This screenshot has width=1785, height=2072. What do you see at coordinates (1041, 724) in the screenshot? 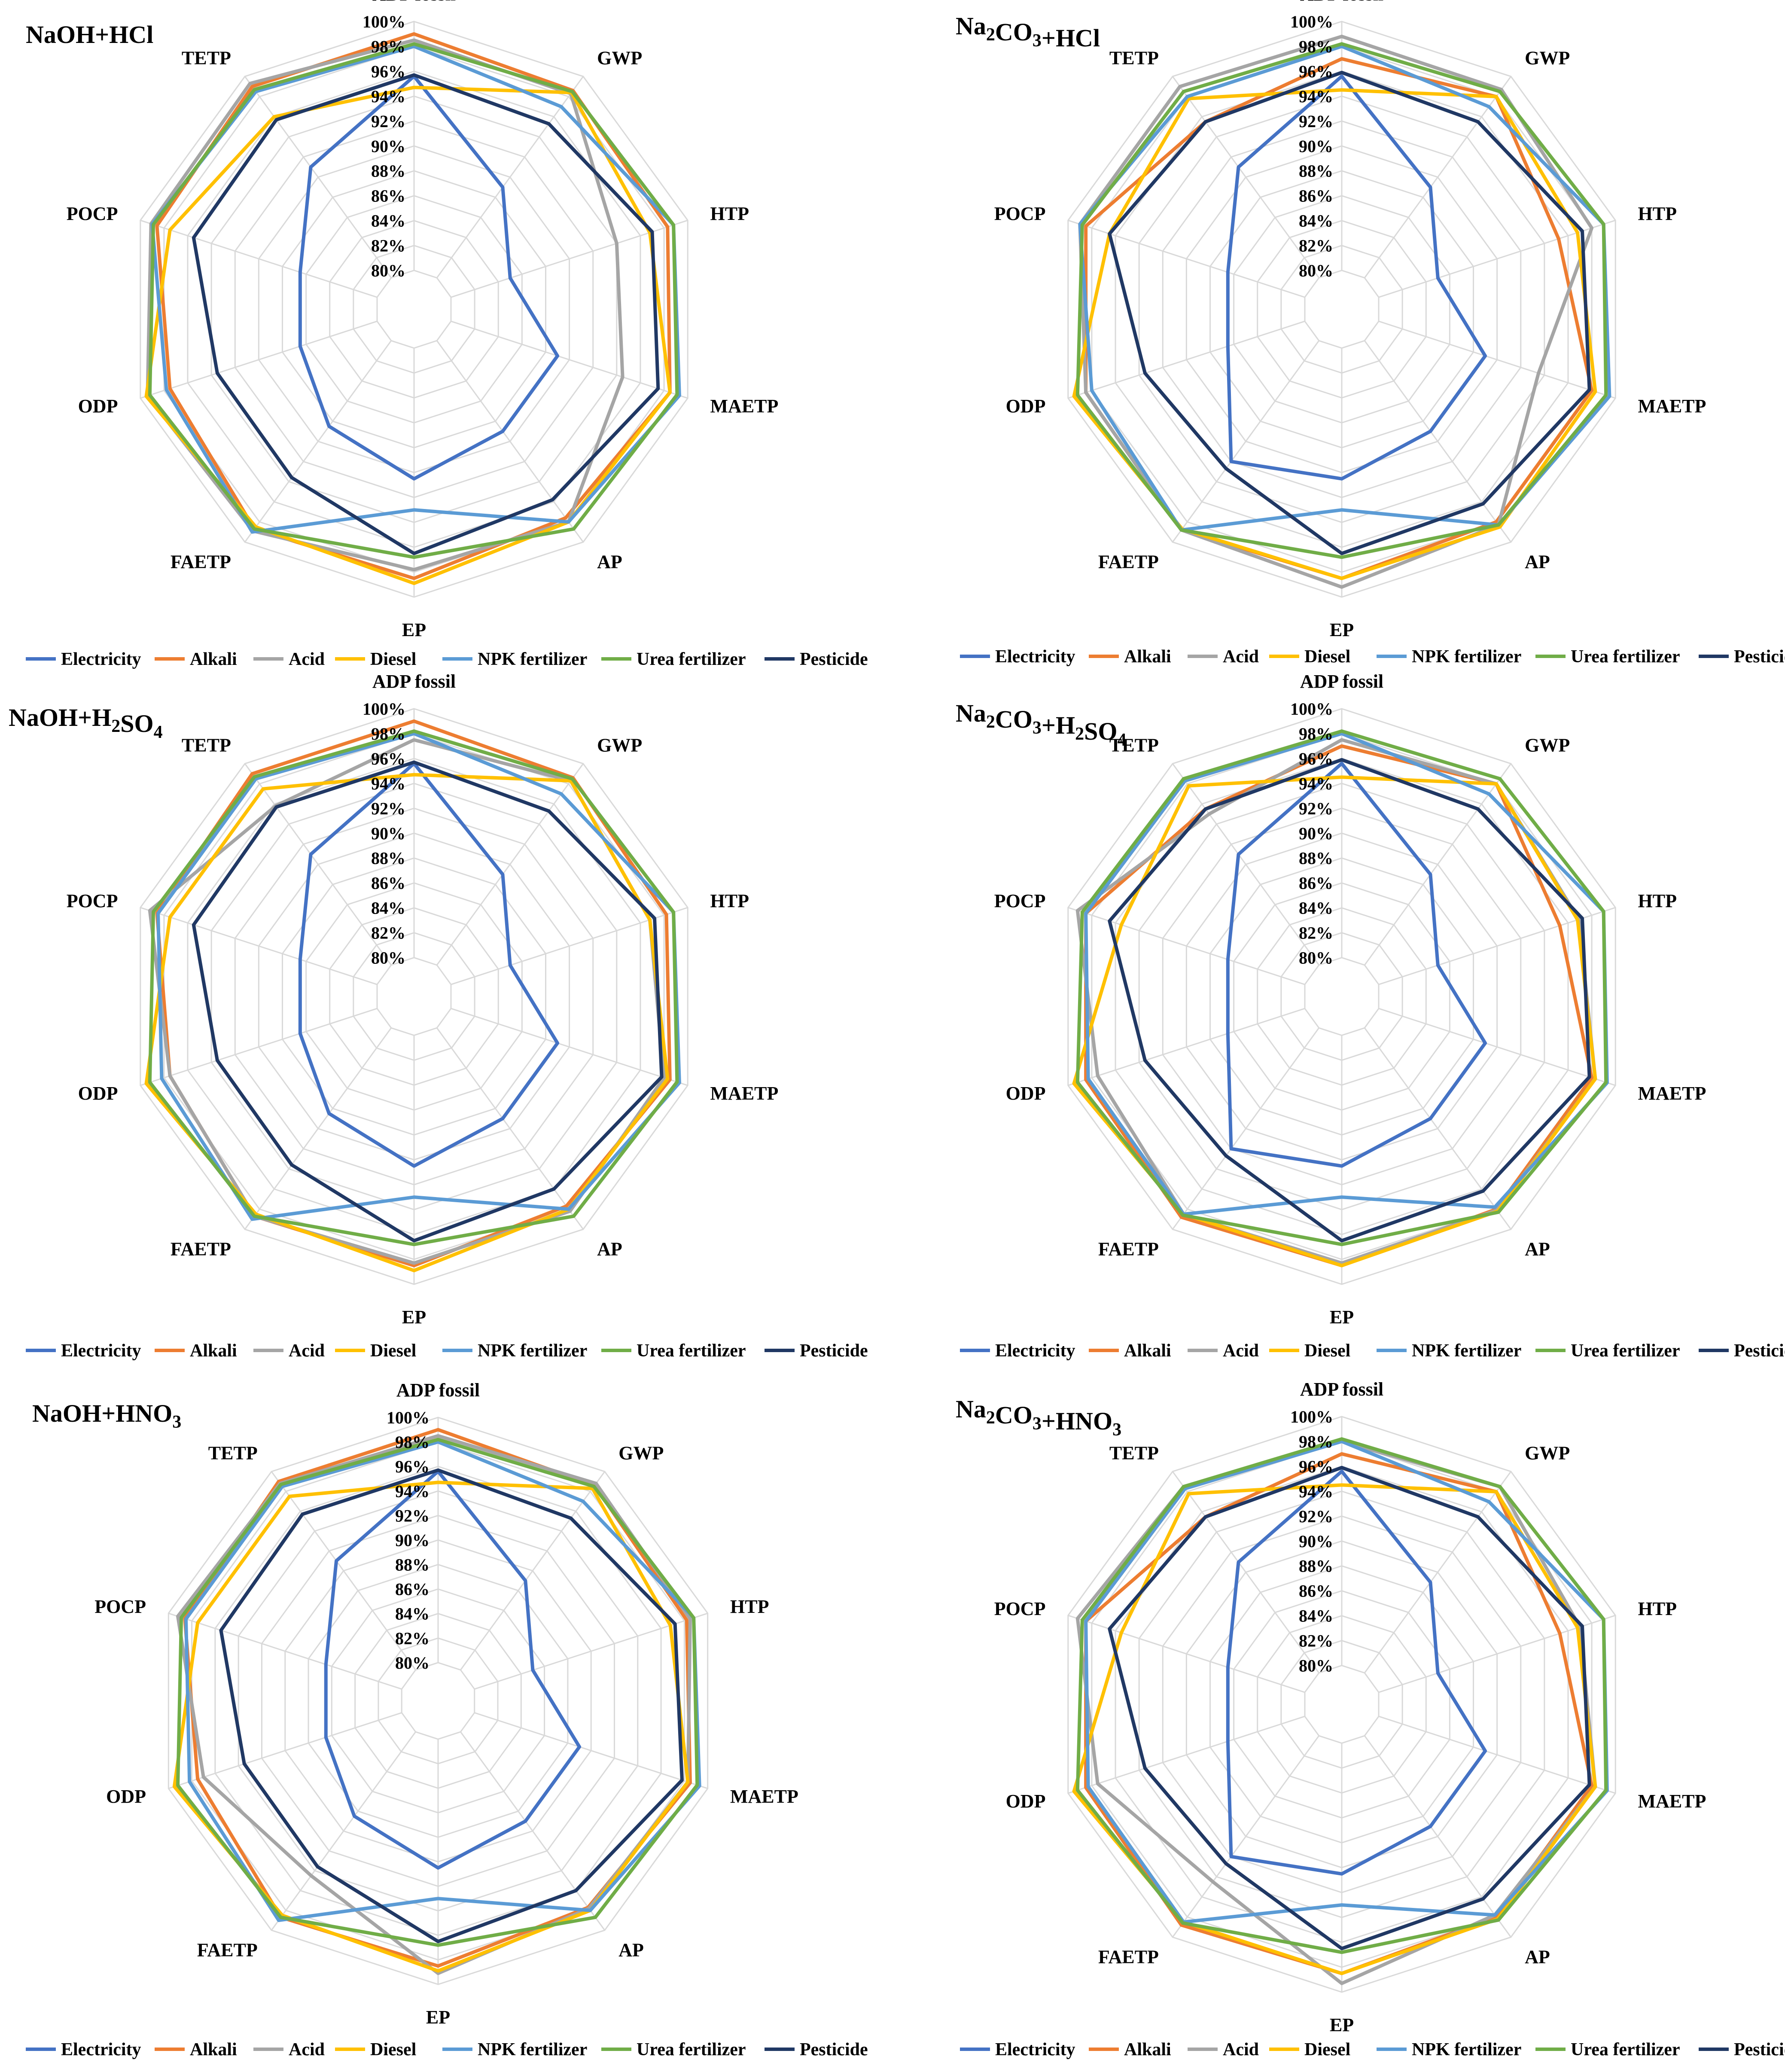
I see `panel-title: Na2CO3+H2SO4` at bounding box center [1041, 724].